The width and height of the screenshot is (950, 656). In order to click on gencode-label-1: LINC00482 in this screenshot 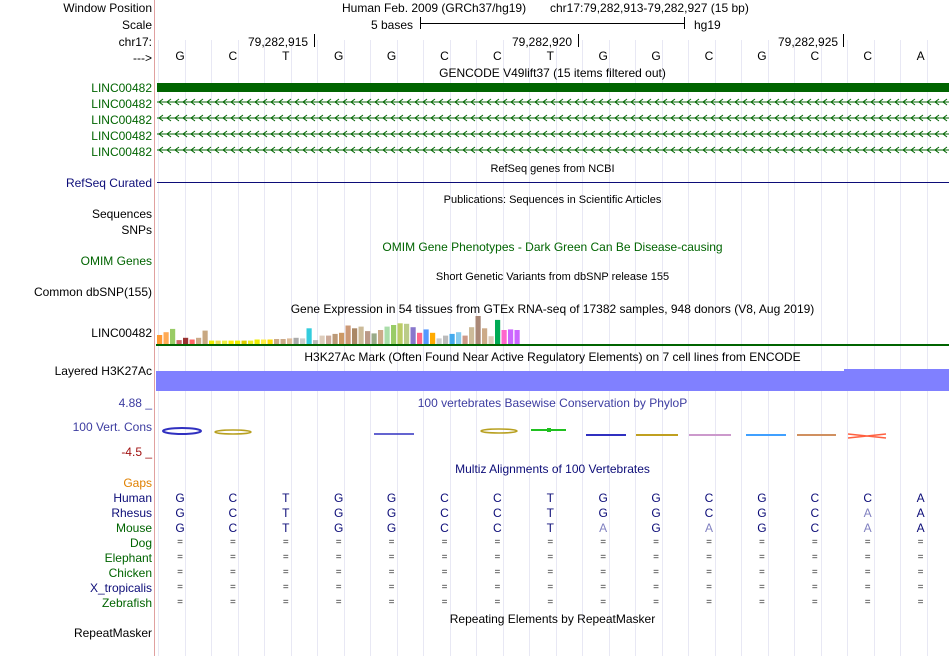, I will do `click(121, 88)`.